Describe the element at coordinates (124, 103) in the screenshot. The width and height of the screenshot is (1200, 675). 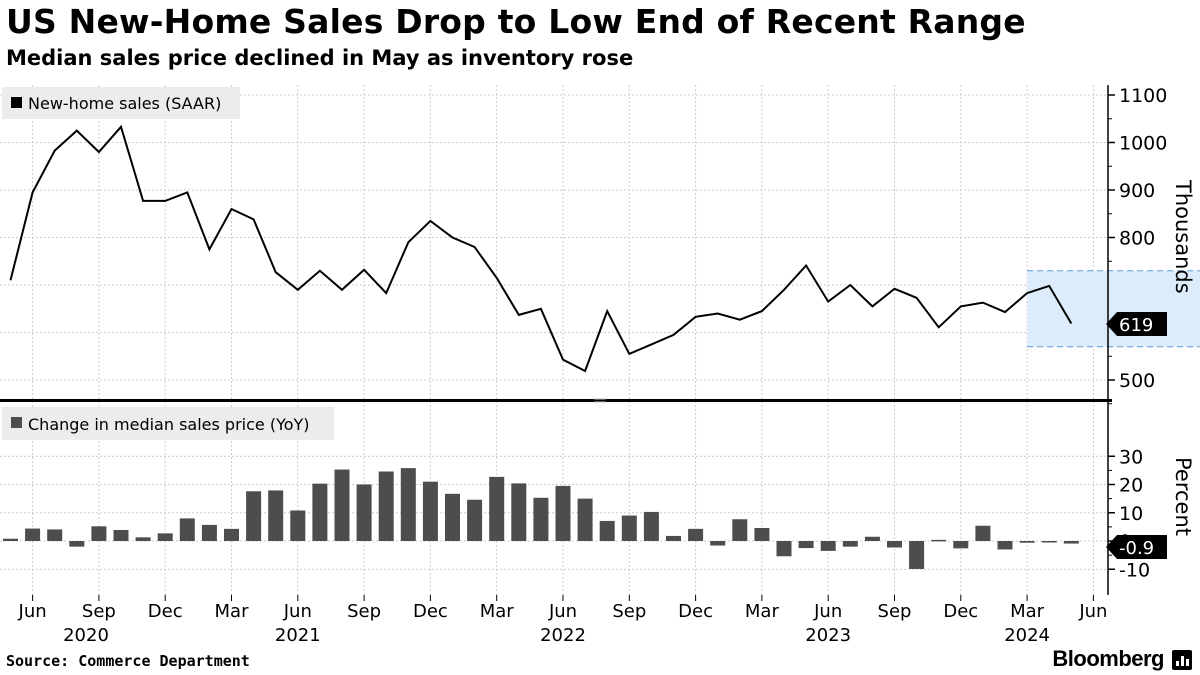
I see `legend-top-label: New-home sales (SAAR)` at that location.